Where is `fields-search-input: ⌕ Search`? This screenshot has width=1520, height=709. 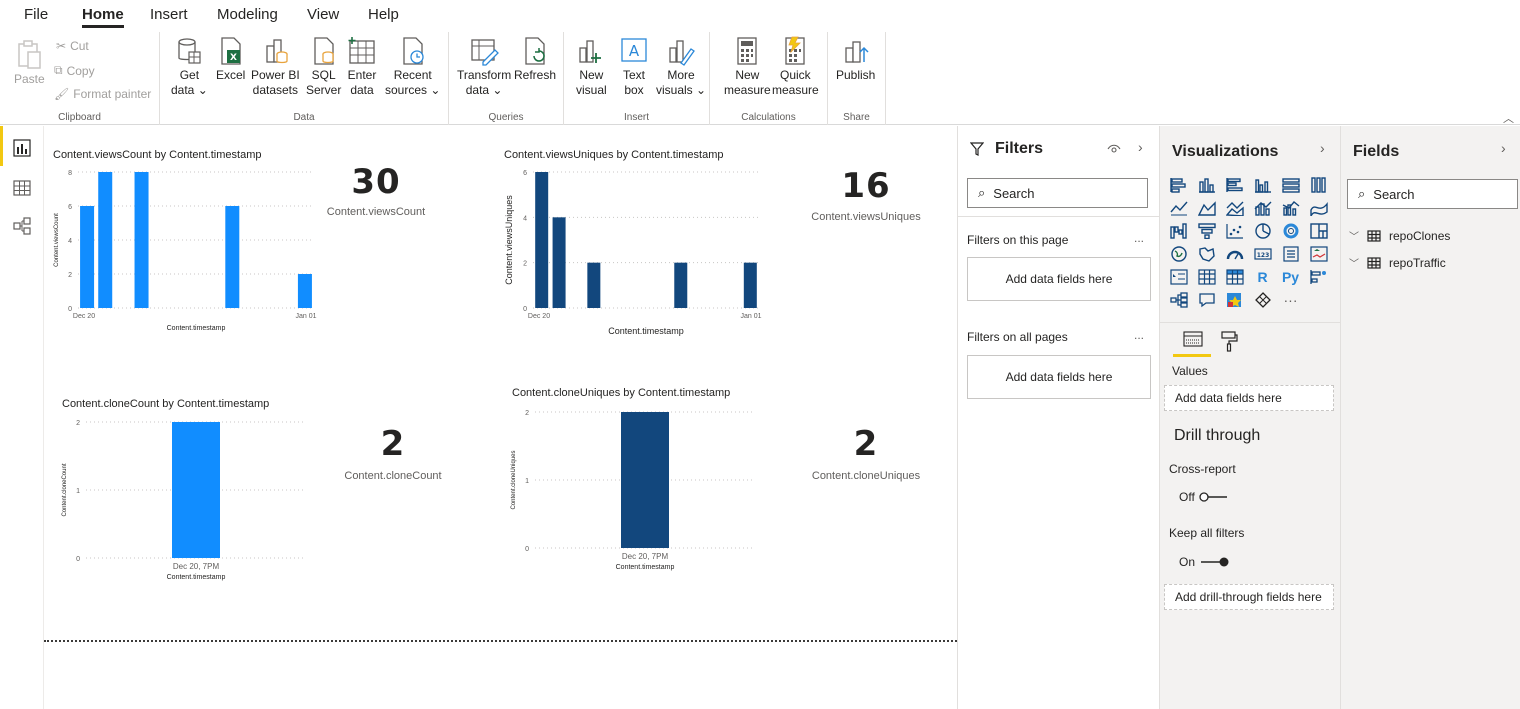 fields-search-input: ⌕ Search is located at coordinates (1432, 194).